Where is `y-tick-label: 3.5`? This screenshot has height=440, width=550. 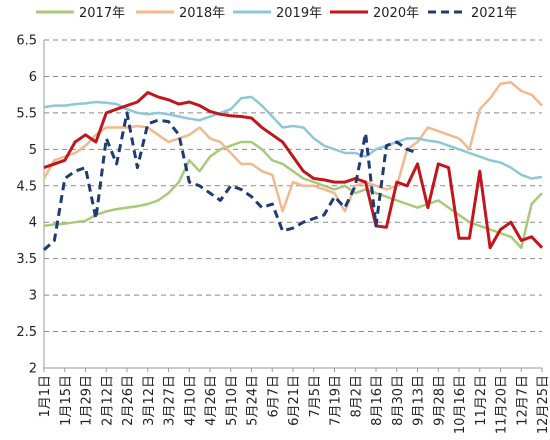
y-tick-label: 3.5 is located at coordinates (26, 259).